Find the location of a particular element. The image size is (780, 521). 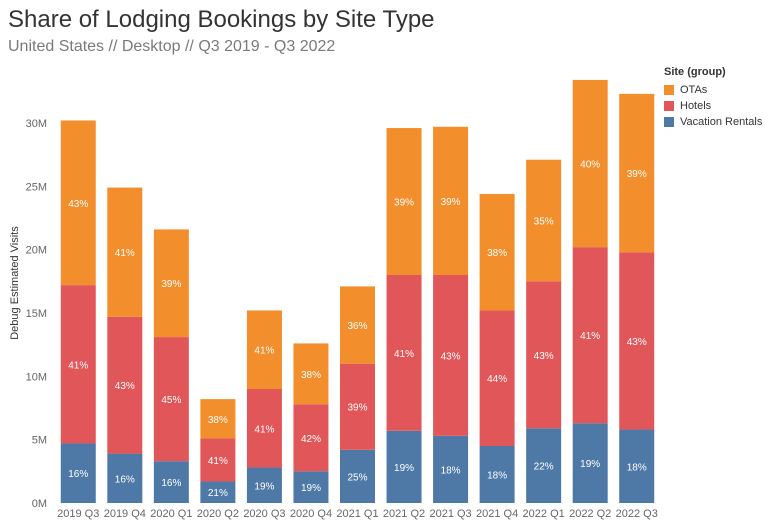

x-tick-label: 2021 Q1 is located at coordinates (357, 514).